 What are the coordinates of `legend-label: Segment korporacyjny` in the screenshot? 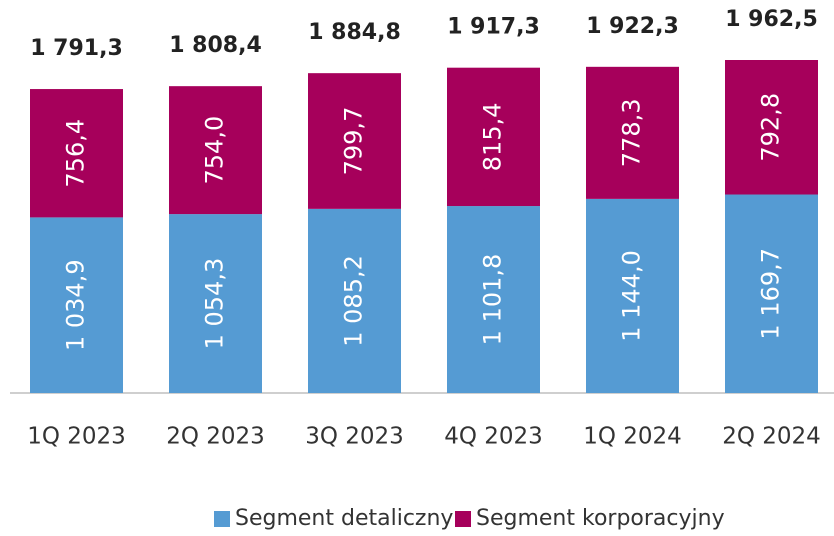 It's located at (600, 518).